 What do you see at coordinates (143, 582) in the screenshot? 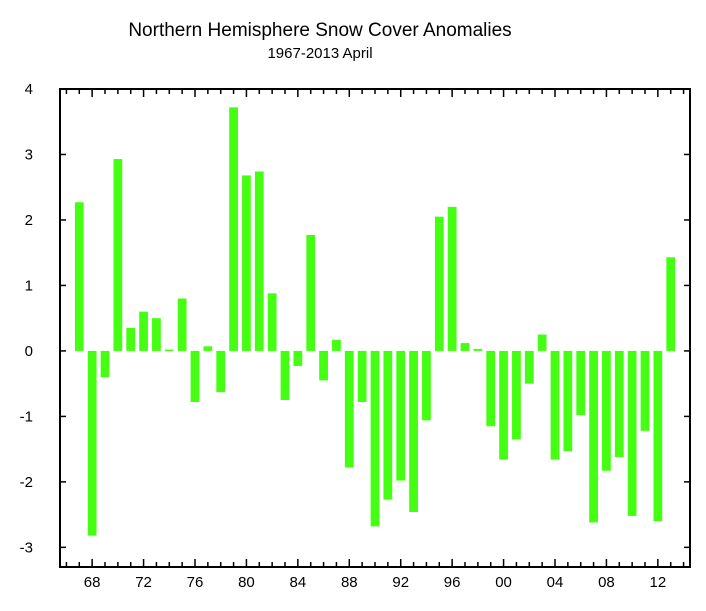
I see `x-tick-label: 72` at bounding box center [143, 582].